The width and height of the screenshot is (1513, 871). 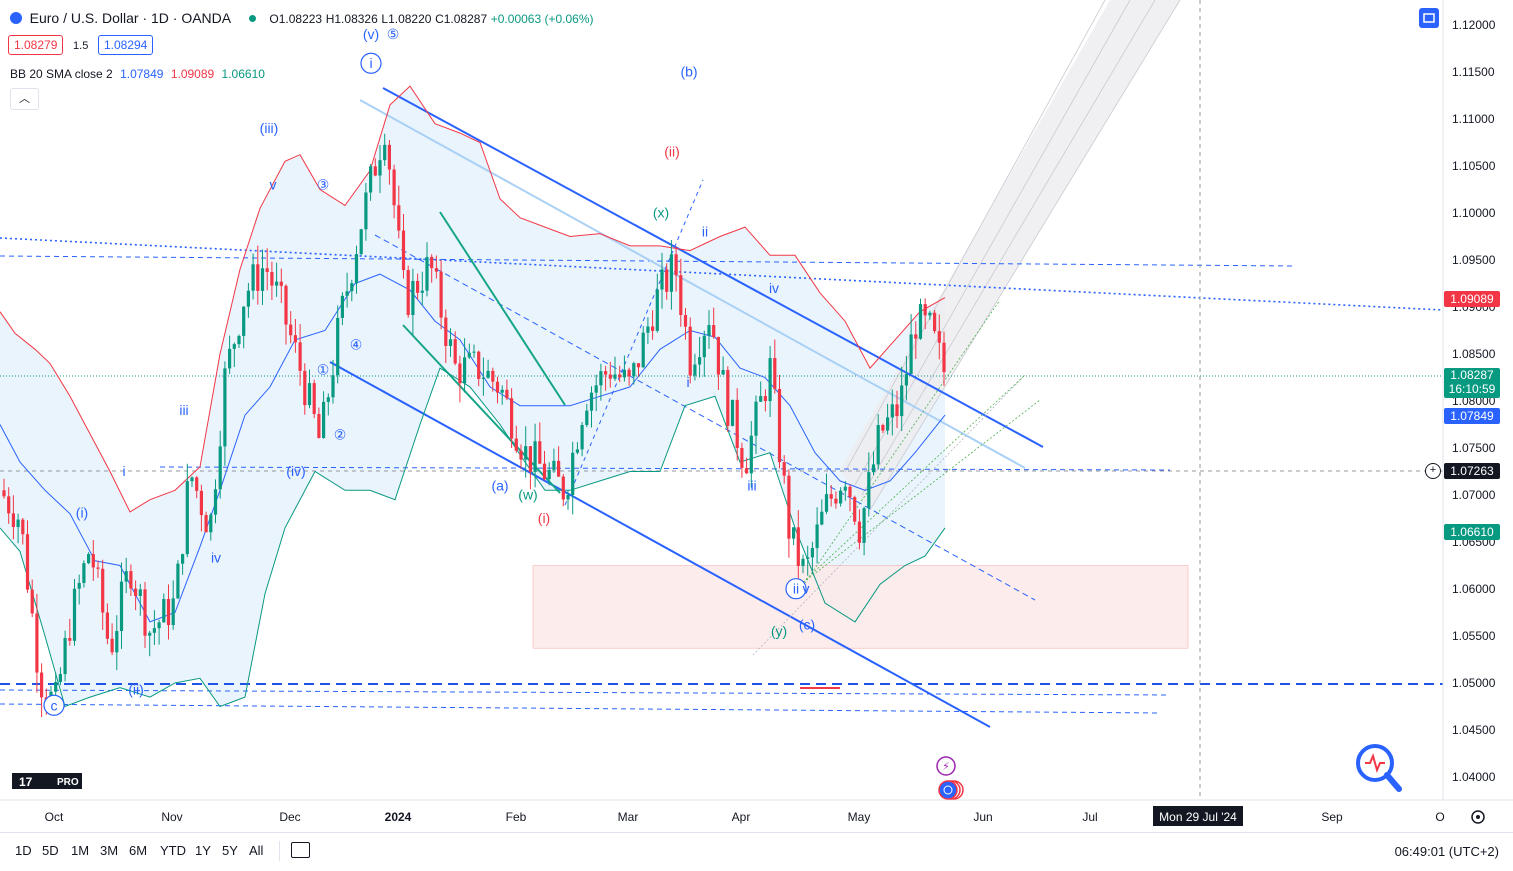 What do you see at coordinates (502, 308) in the screenshot?
I see `green-wedge-upper` at bounding box center [502, 308].